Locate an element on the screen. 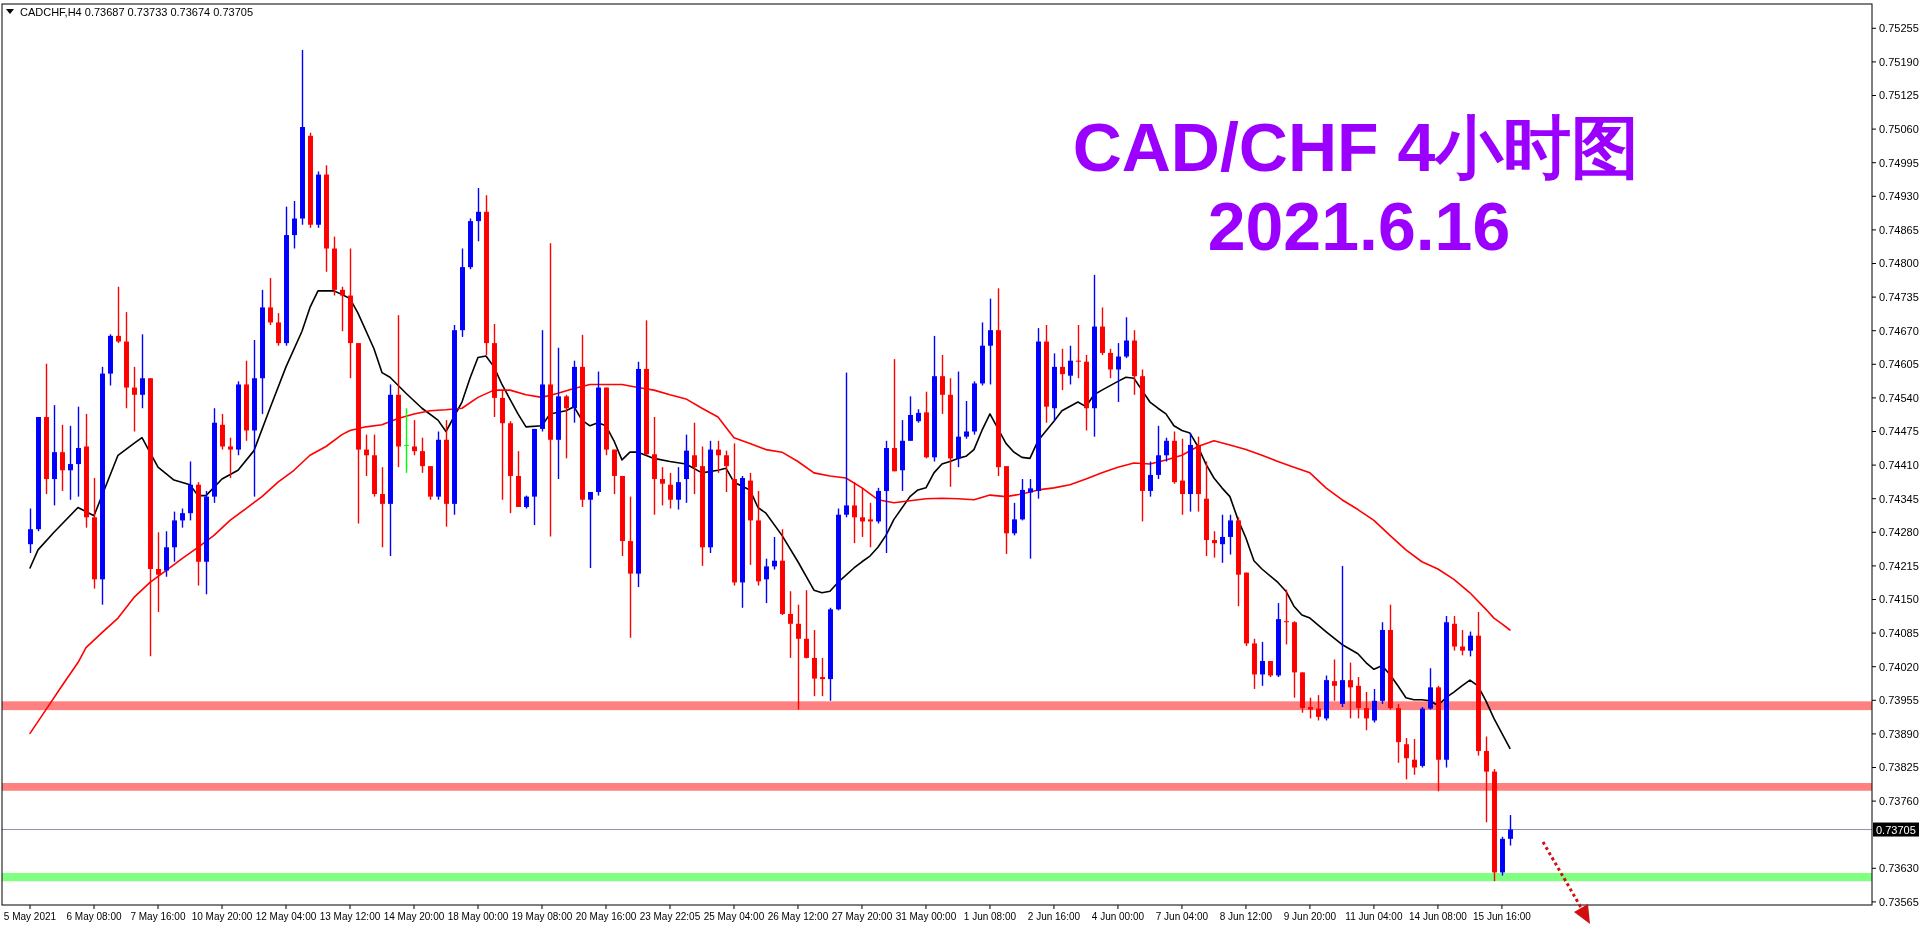  y-tick-label: 0.74540 is located at coordinates (1899, 397).